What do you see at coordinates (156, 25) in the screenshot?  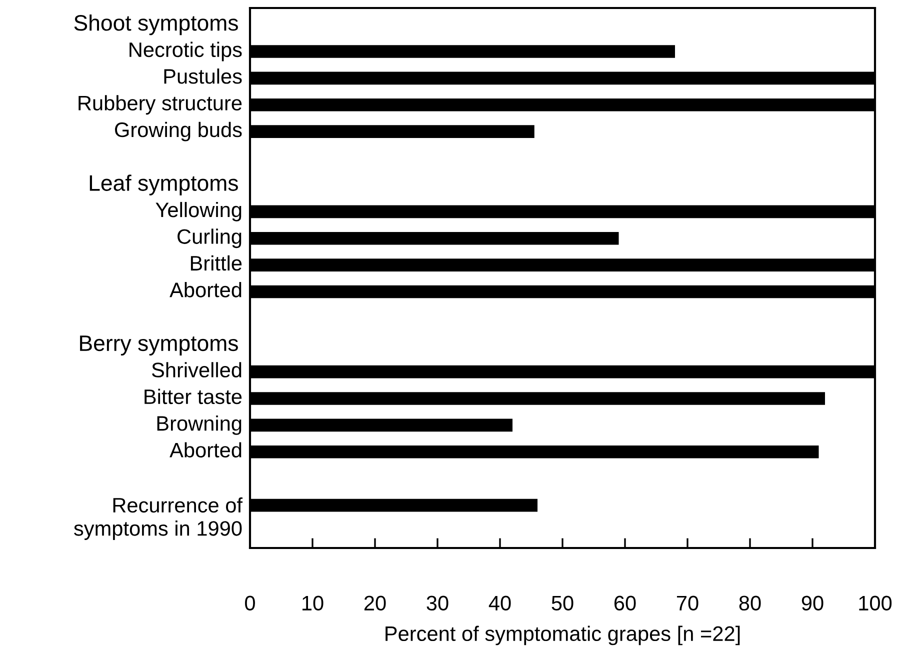 I see `y-tick-label: Shoot symptoms` at bounding box center [156, 25].